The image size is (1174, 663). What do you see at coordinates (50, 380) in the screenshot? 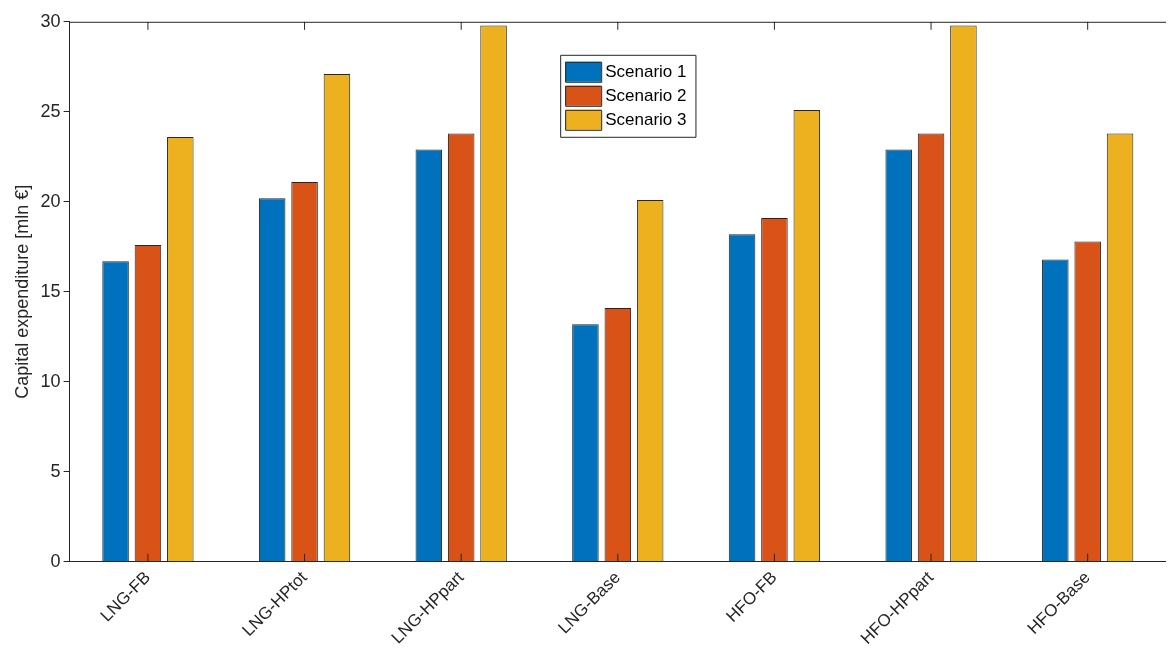
I see `y-tick-label: 10` at bounding box center [50, 380].